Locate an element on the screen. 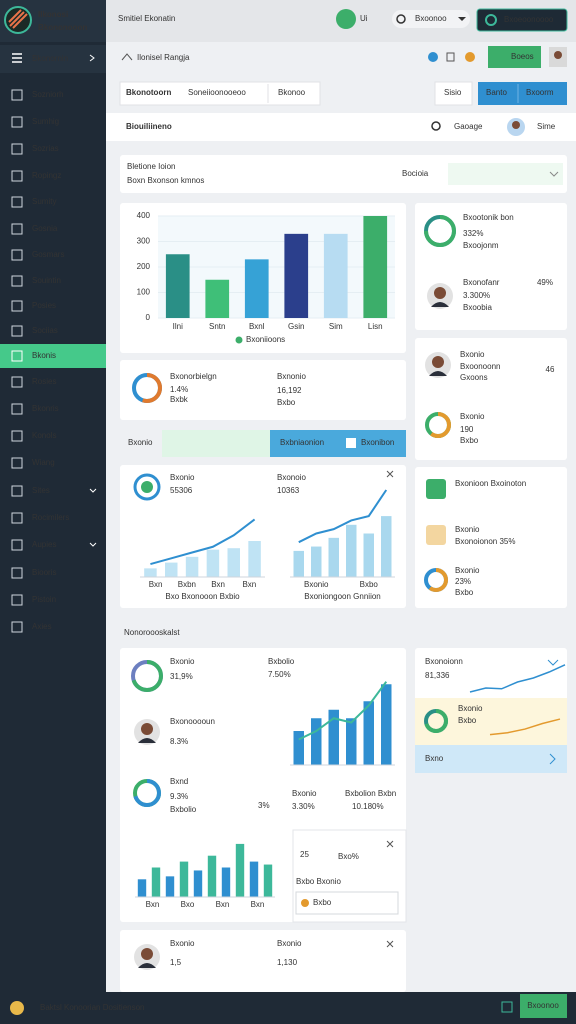  sidebar-active is located at coordinates (53, 356).